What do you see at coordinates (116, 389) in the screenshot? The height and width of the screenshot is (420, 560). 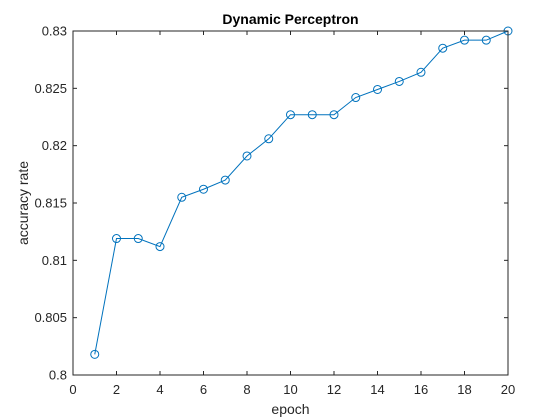 I see `x-tick-label: 2` at bounding box center [116, 389].